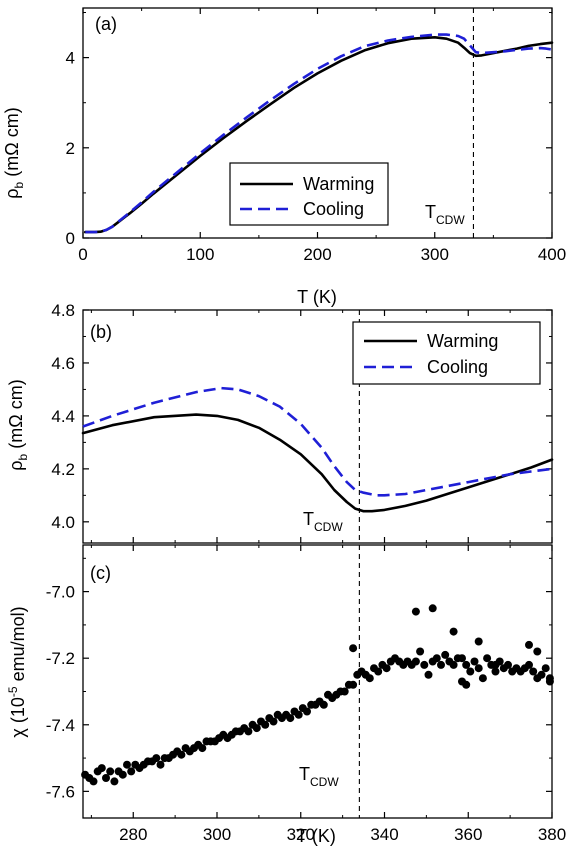 This screenshot has height=855, width=567. I want to click on panel-a-x-tick-label: 300, so click(435, 254).